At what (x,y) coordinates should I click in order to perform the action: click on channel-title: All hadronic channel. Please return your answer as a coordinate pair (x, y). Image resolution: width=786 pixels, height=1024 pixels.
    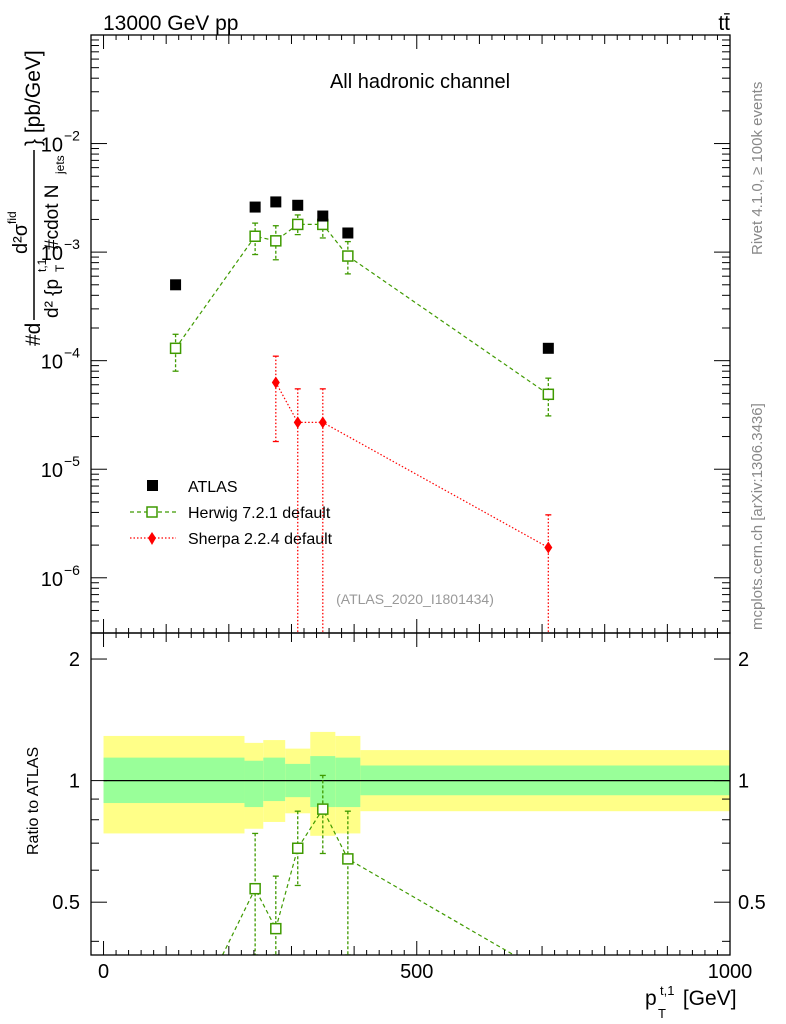
    Looking at the image, I should click on (420, 82).